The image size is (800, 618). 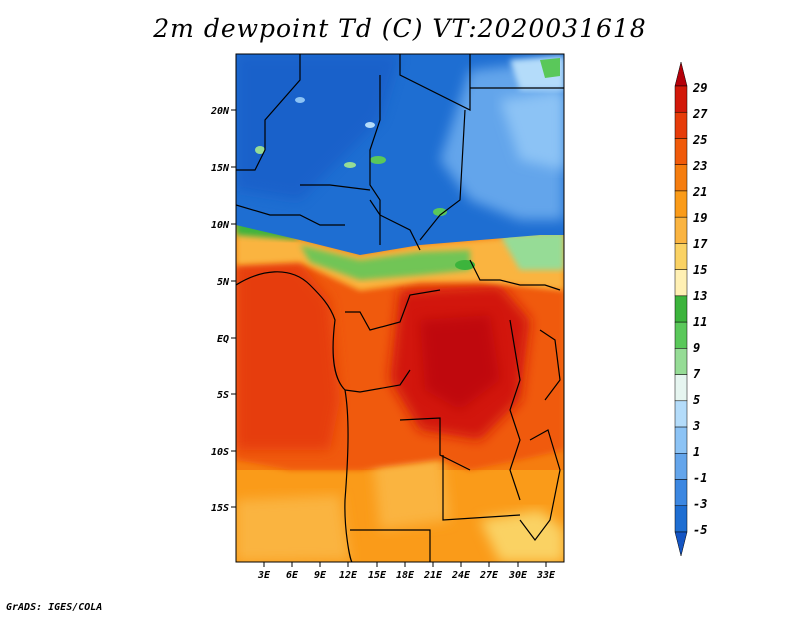 I want to click on lat-label: 15N, so click(x=220, y=168).